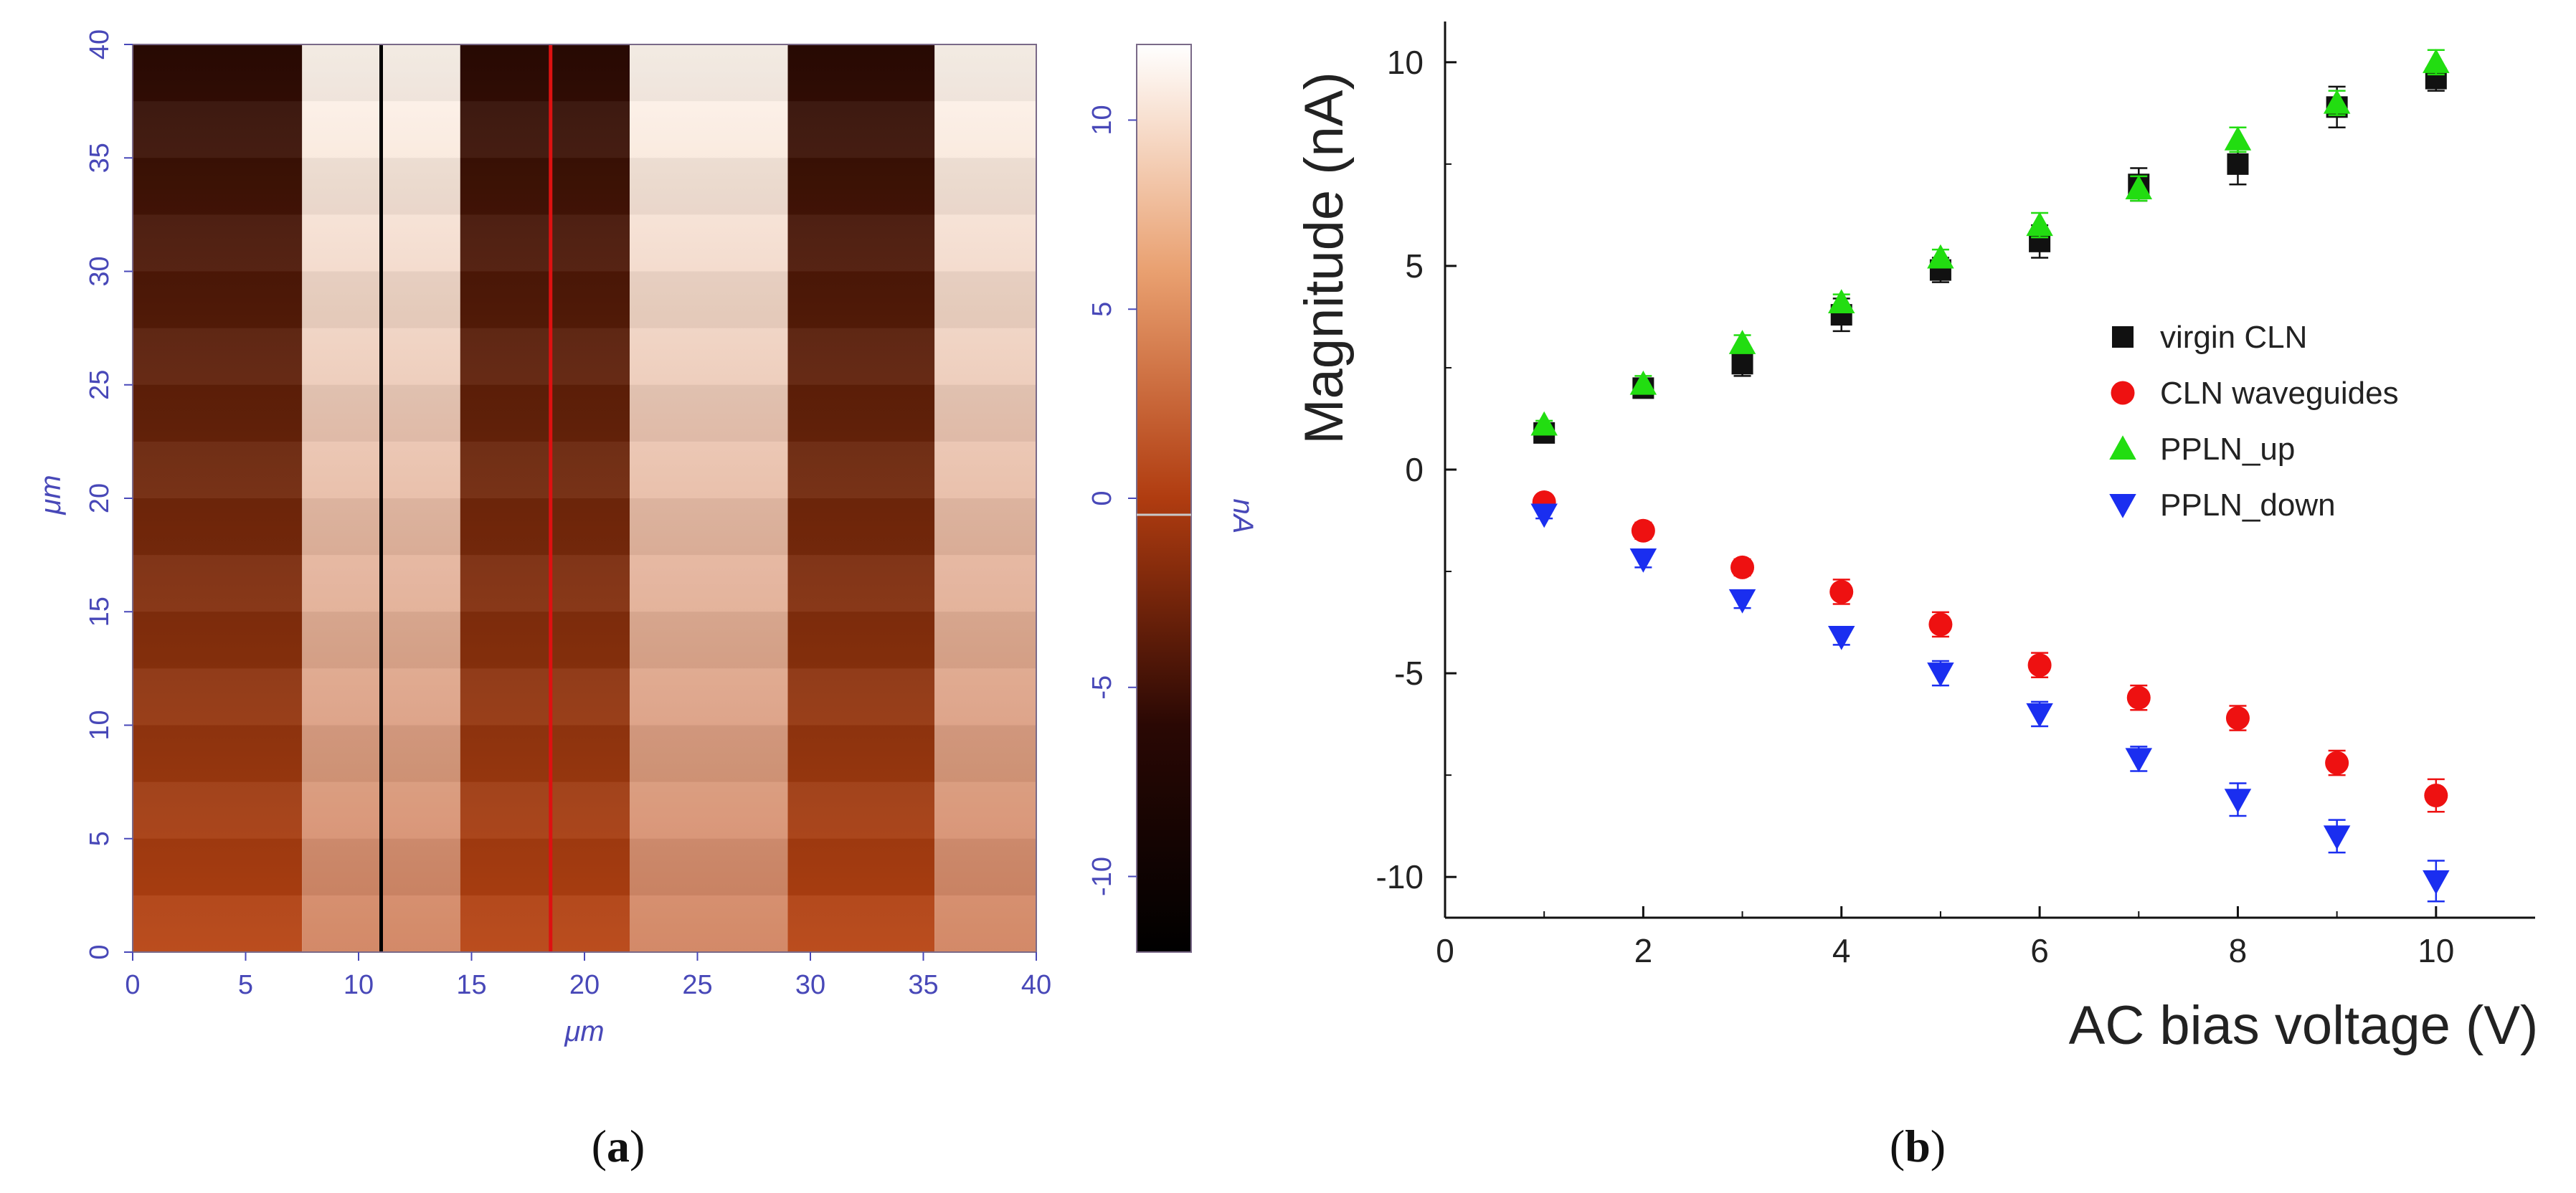  I want to click on map-y-tick-label: 5, so click(100, 838).